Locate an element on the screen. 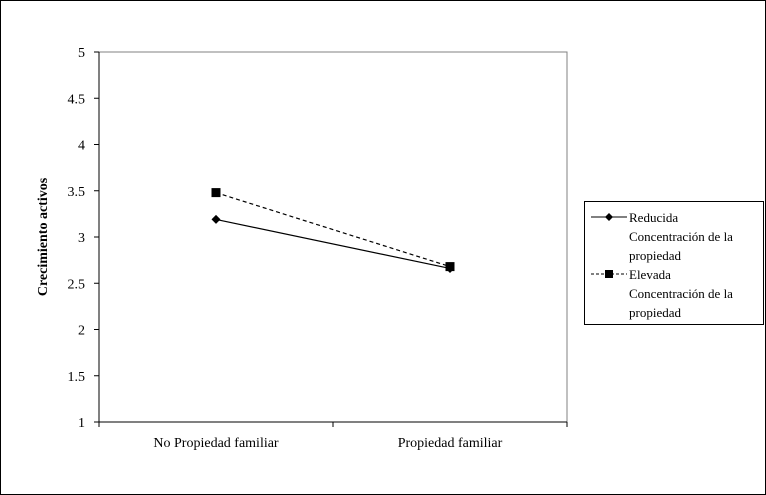 The width and height of the screenshot is (766, 495). y-ticks: 1 1.5 2 2.5 3 3.5 4 4.5 5 is located at coordinates (83, 238).